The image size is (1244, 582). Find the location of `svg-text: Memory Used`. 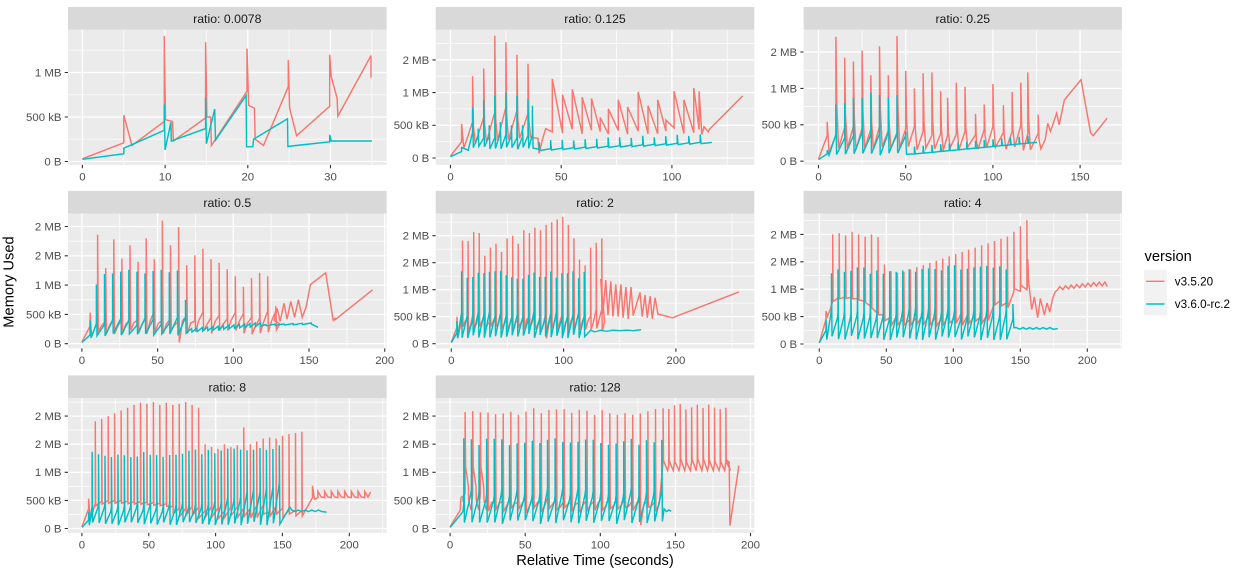

svg-text: Memory Used is located at coordinates (10, 281).